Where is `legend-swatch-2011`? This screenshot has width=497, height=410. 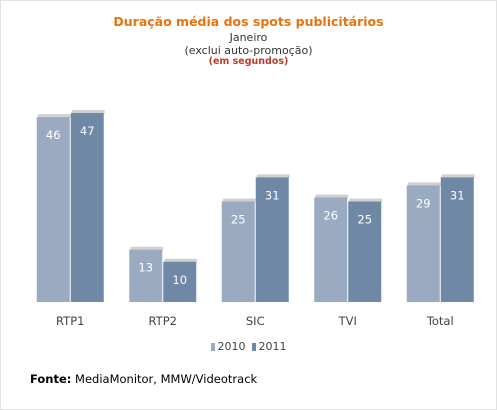 legend-swatch-2011 is located at coordinates (253, 346).